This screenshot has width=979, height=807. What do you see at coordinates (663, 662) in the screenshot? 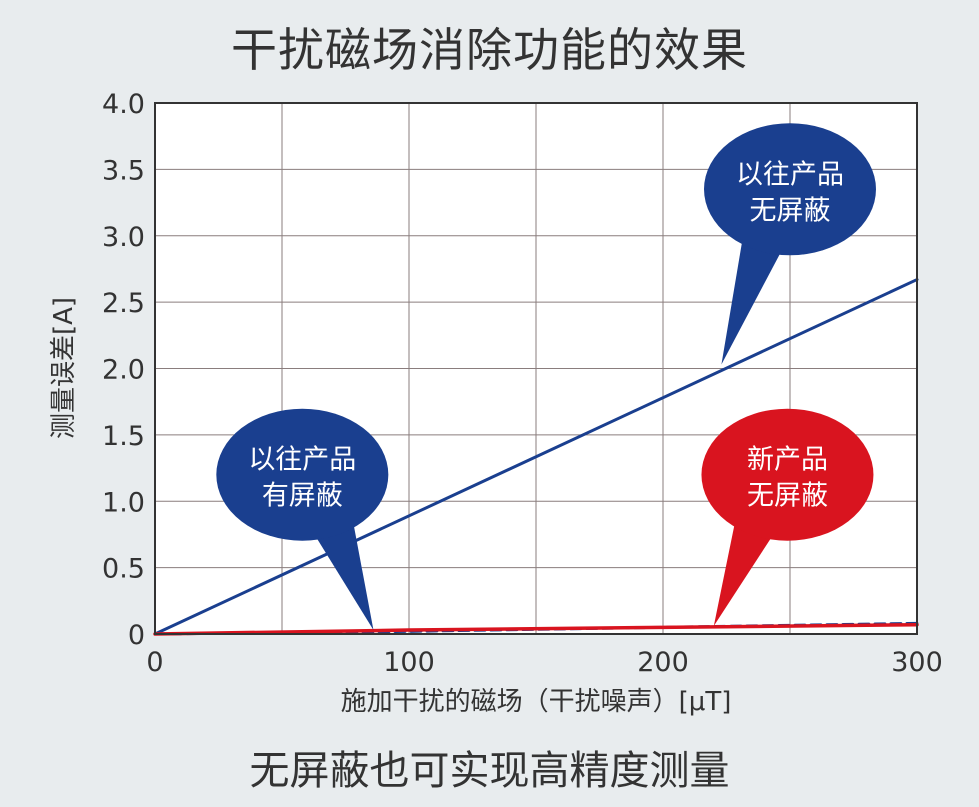
I see `x-tick-label: 200` at bounding box center [663, 662].